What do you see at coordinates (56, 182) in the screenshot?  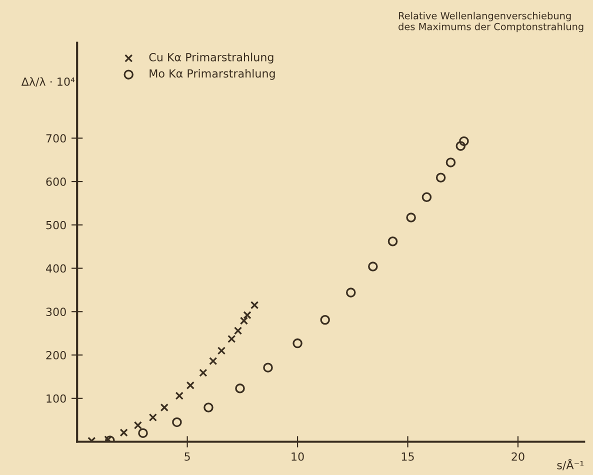 I see `y-tick-label: 600` at bounding box center [56, 182].